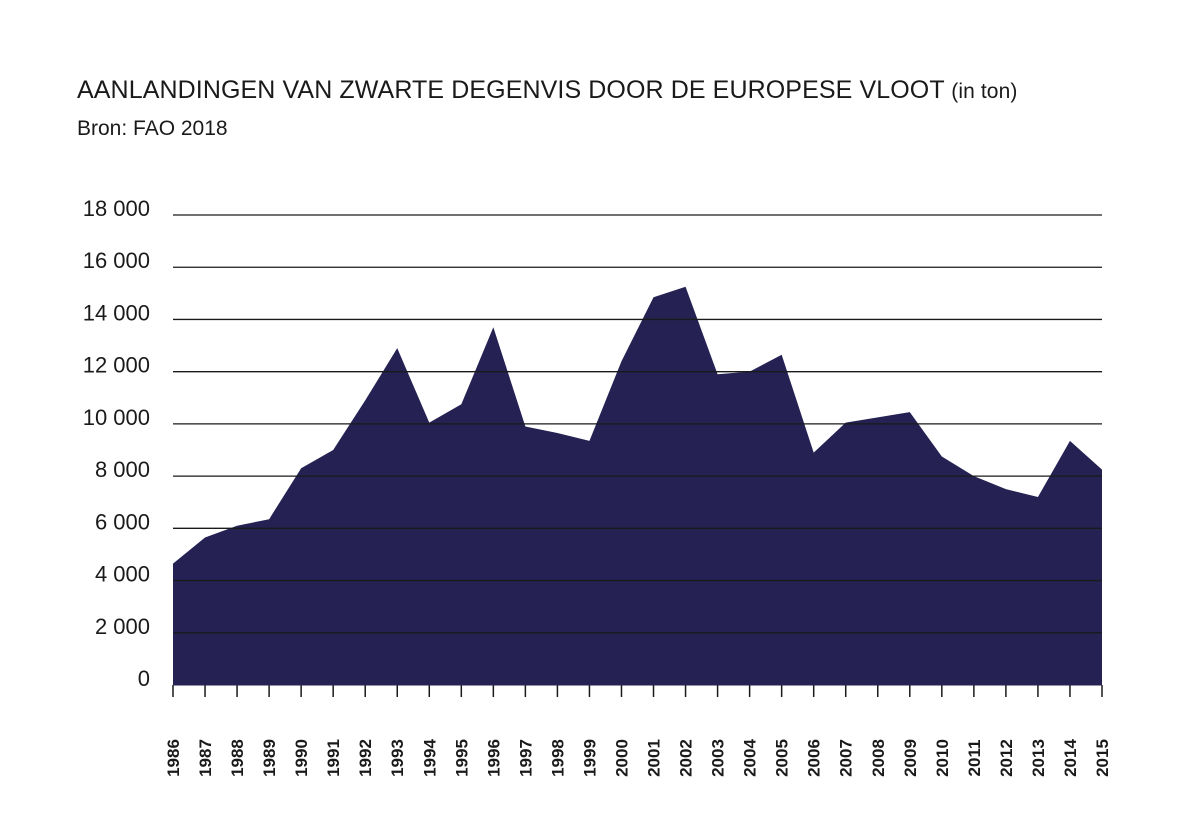 This screenshot has width=1195, height=831. I want to click on x-tick-label: 2010, so click(942, 758).